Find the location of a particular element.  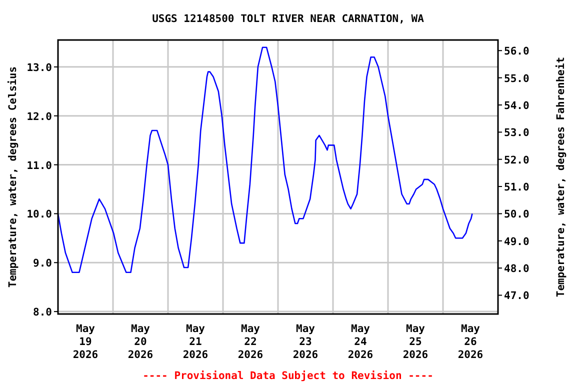

x-tick-label: May 26 2026 is located at coordinates (471, 342).